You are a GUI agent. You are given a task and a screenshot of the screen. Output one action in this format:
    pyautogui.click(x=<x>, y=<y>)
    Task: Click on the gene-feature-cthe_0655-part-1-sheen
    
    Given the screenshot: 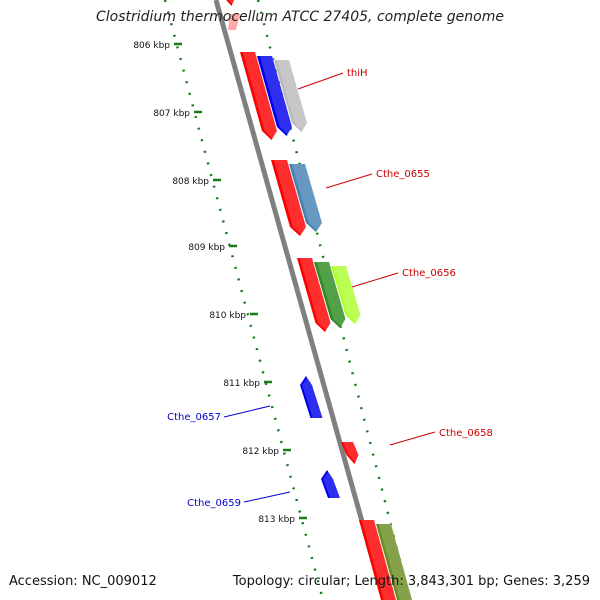 What is the action you would take?
    pyautogui.click(x=308, y=198)
    